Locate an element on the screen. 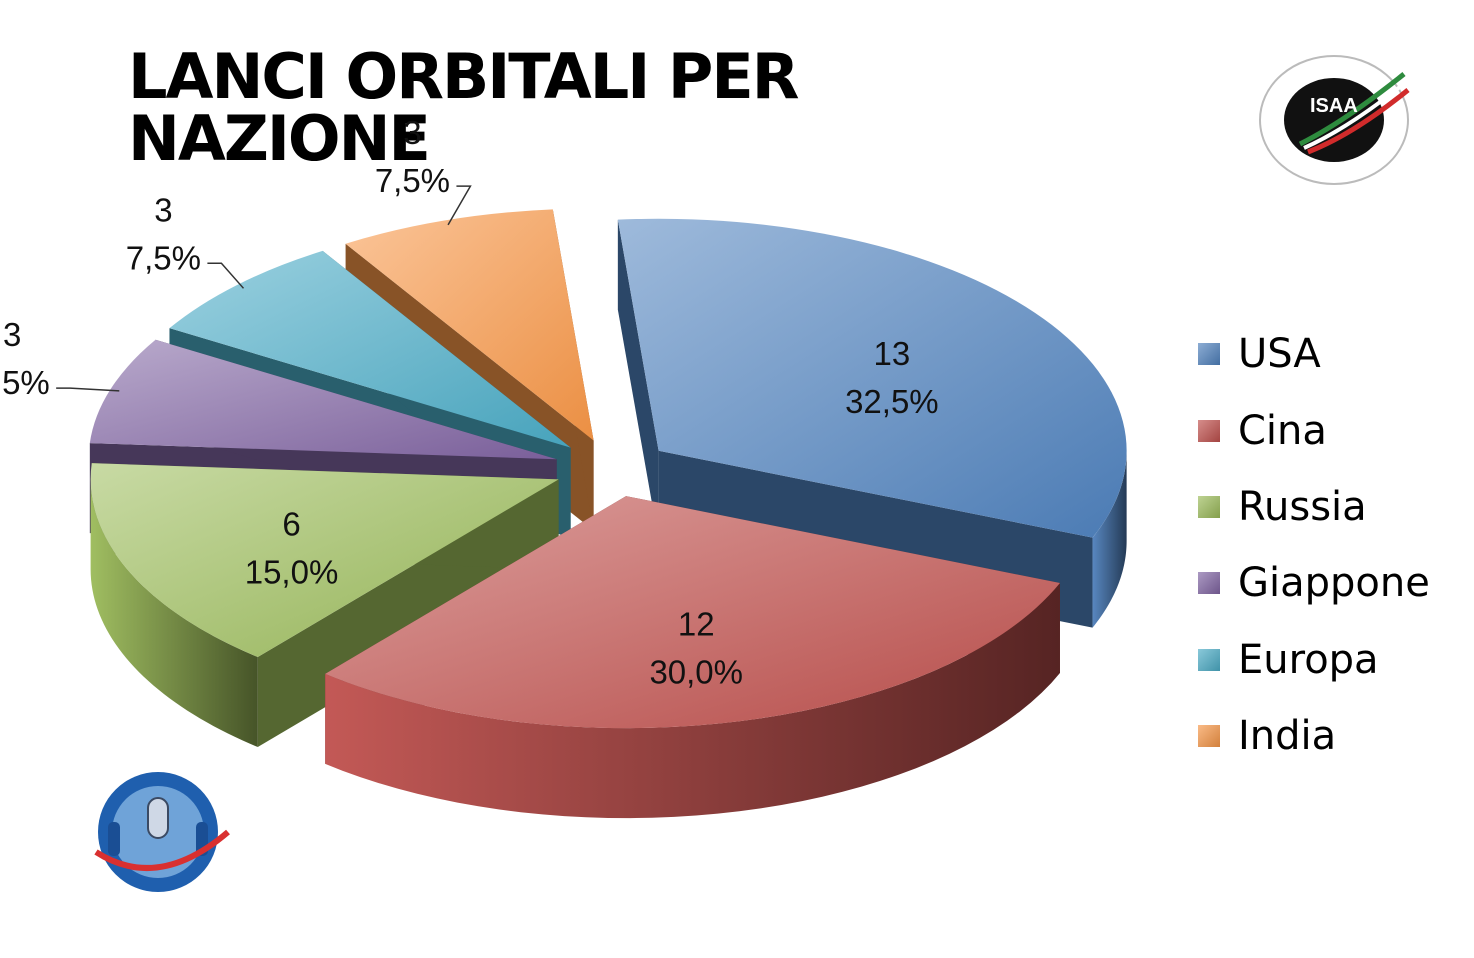  legend-label-usa: USA is located at coordinates (1279, 354).